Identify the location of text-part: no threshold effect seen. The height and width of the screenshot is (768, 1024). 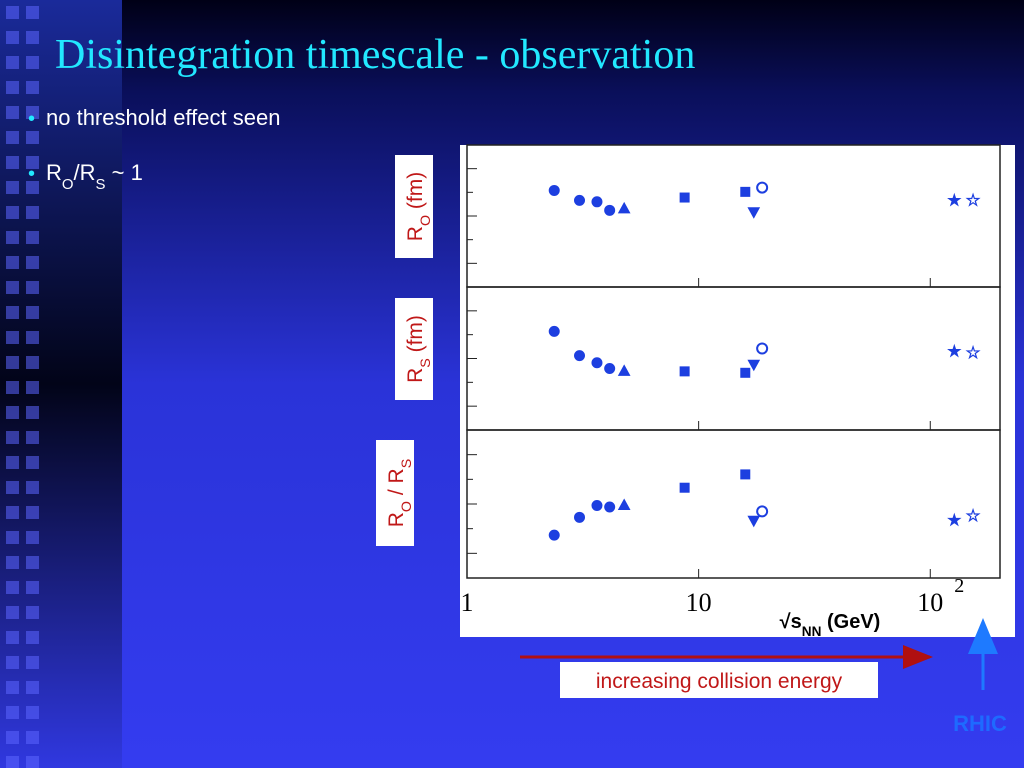
(163, 117).